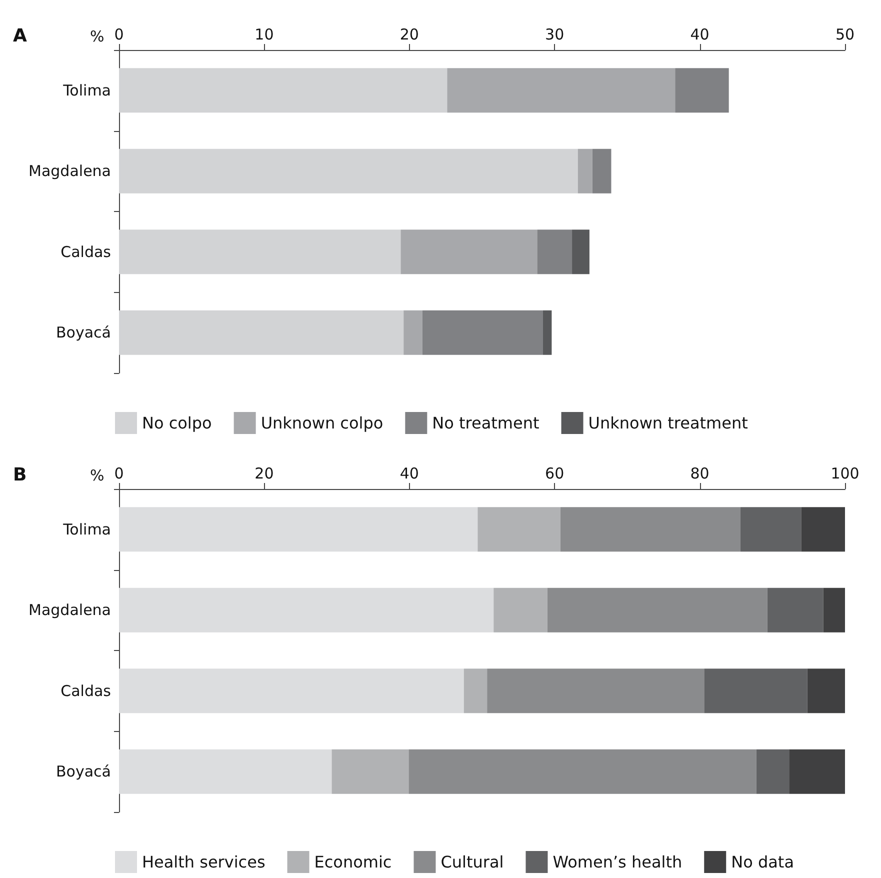 The image size is (881, 878). What do you see at coordinates (668, 423) in the screenshot?
I see `legend-label: Unknown treatment` at bounding box center [668, 423].